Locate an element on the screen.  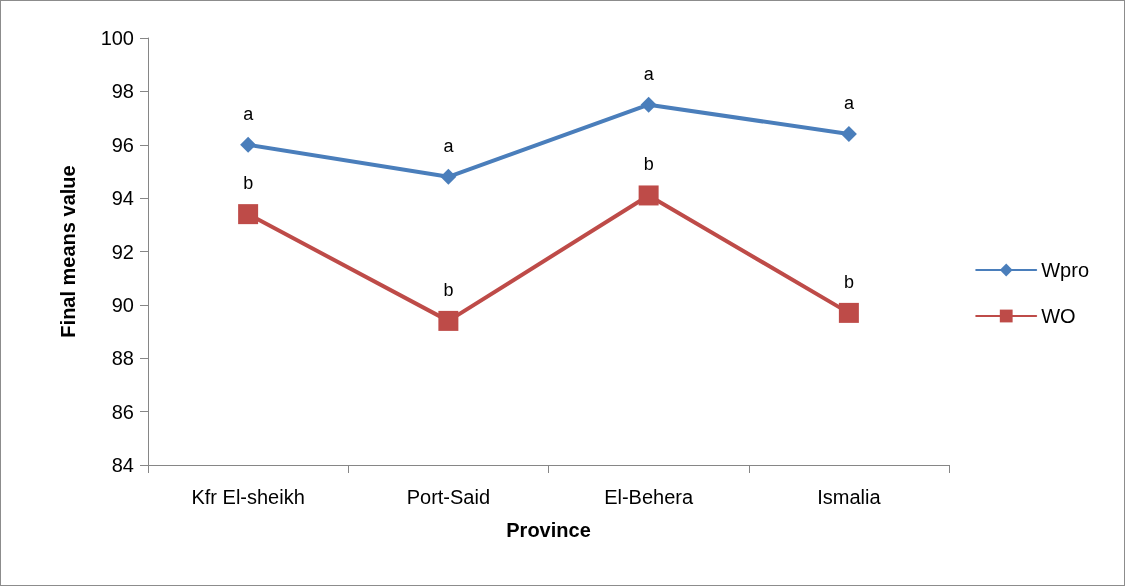
y-tick-label: 88 is located at coordinates (122, 358).